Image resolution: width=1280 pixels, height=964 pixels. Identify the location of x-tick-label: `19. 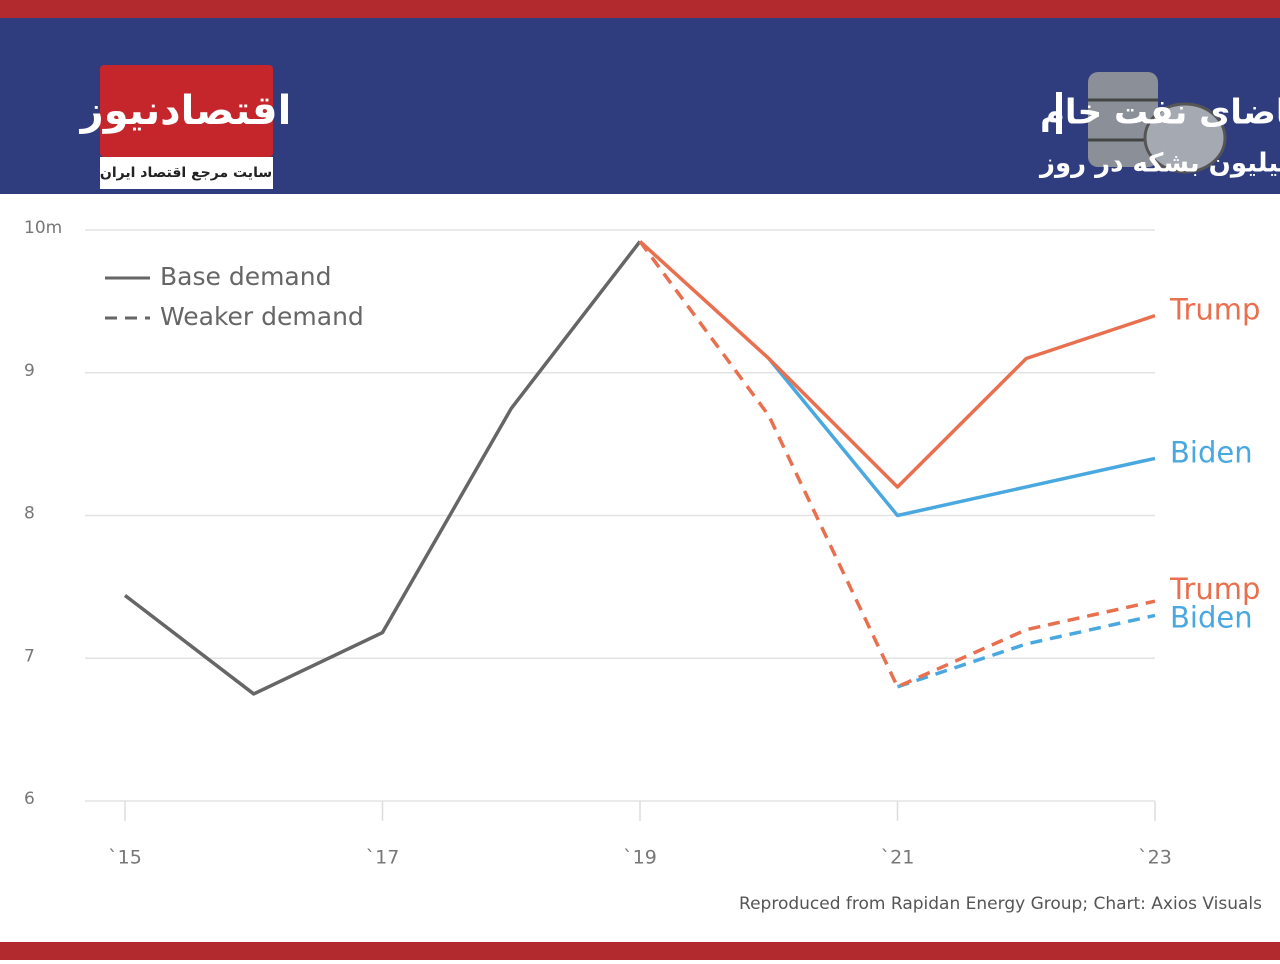
(640, 858).